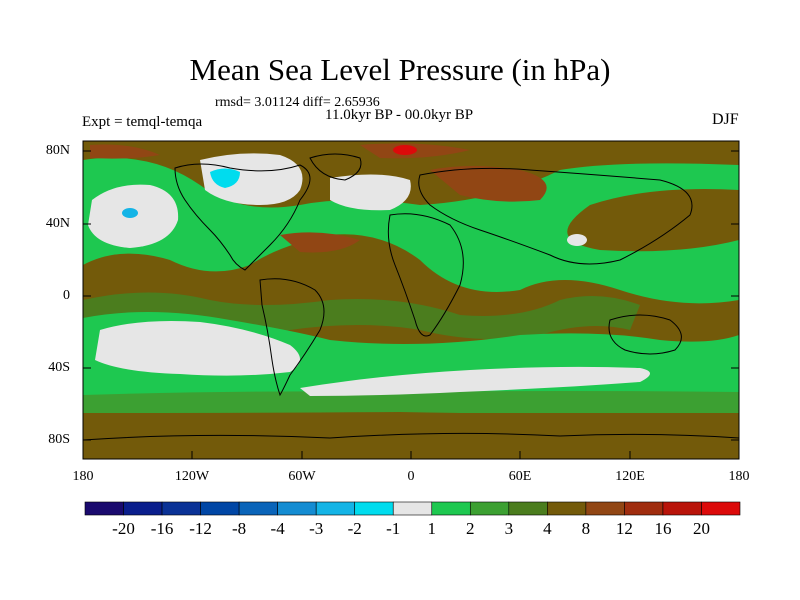 The image size is (800, 600). What do you see at coordinates (197, 348) in the screenshot?
I see `pale-region-south-pacific` at bounding box center [197, 348].